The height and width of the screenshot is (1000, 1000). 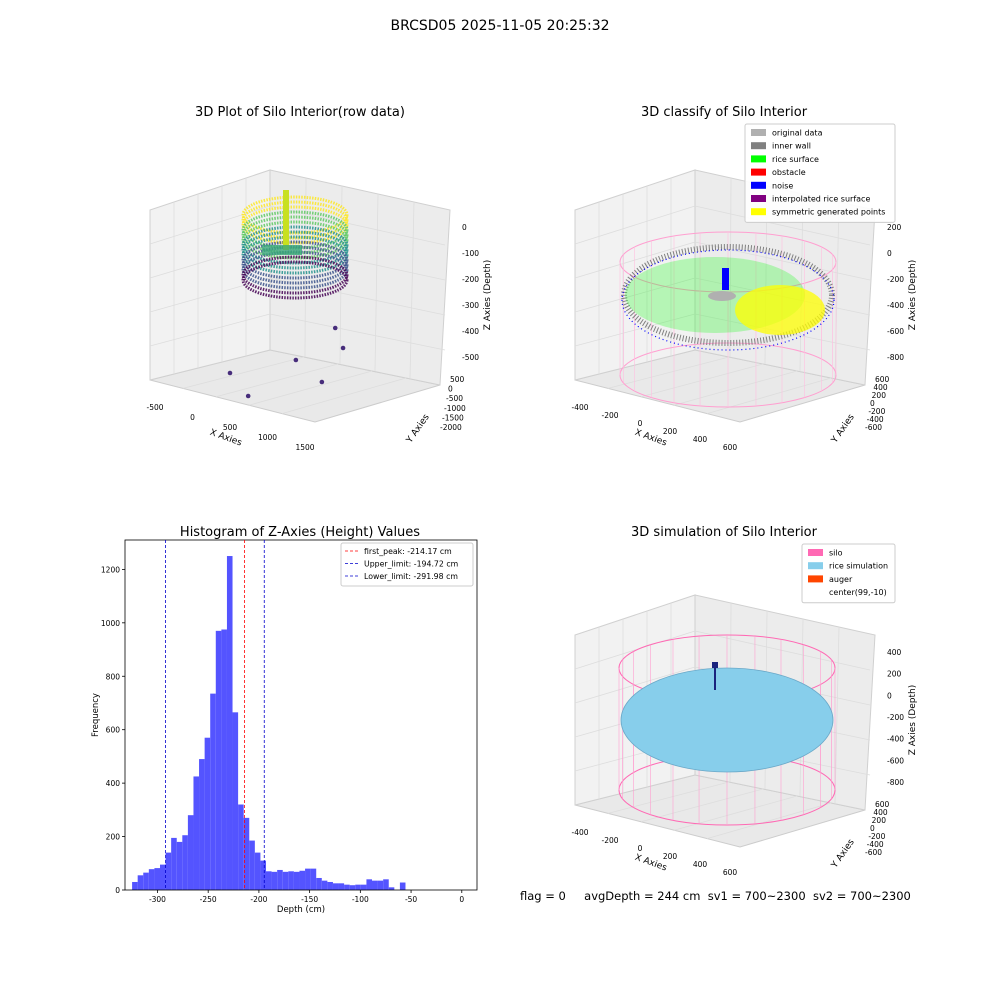 I want to click on y-tick-label: -400, so click(x=875, y=844).